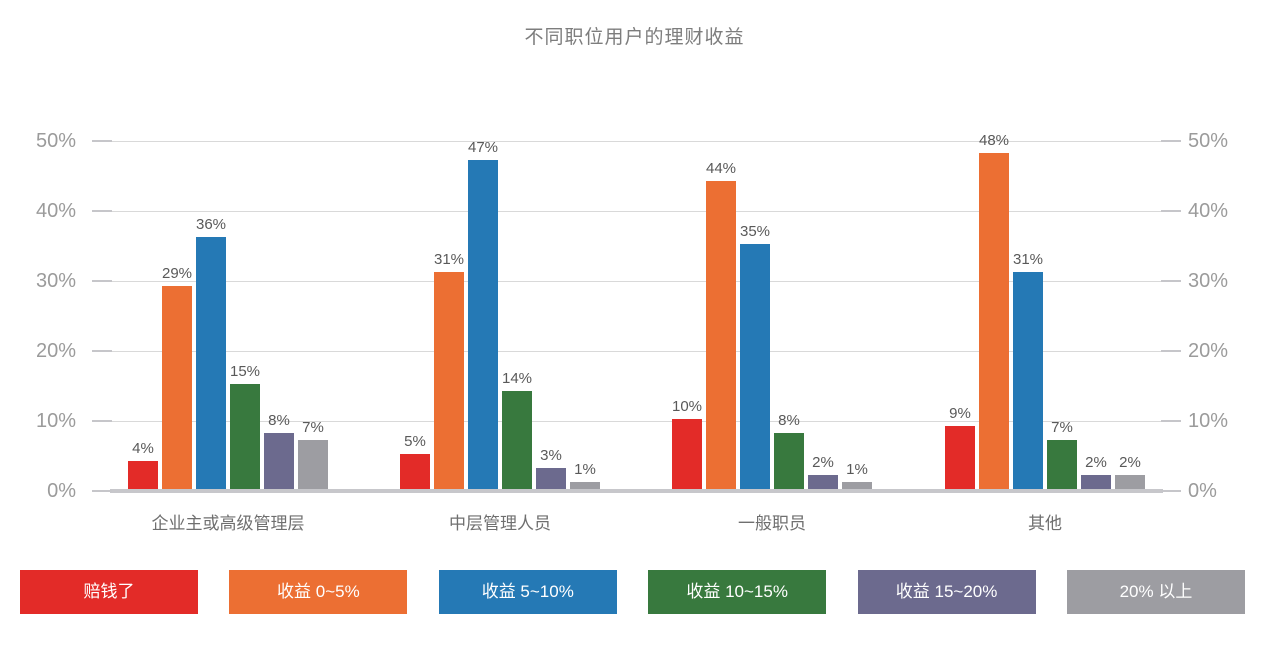 The width and height of the screenshot is (1269, 652). I want to click on bar-s5-c2: 1%, so click(857, 475).